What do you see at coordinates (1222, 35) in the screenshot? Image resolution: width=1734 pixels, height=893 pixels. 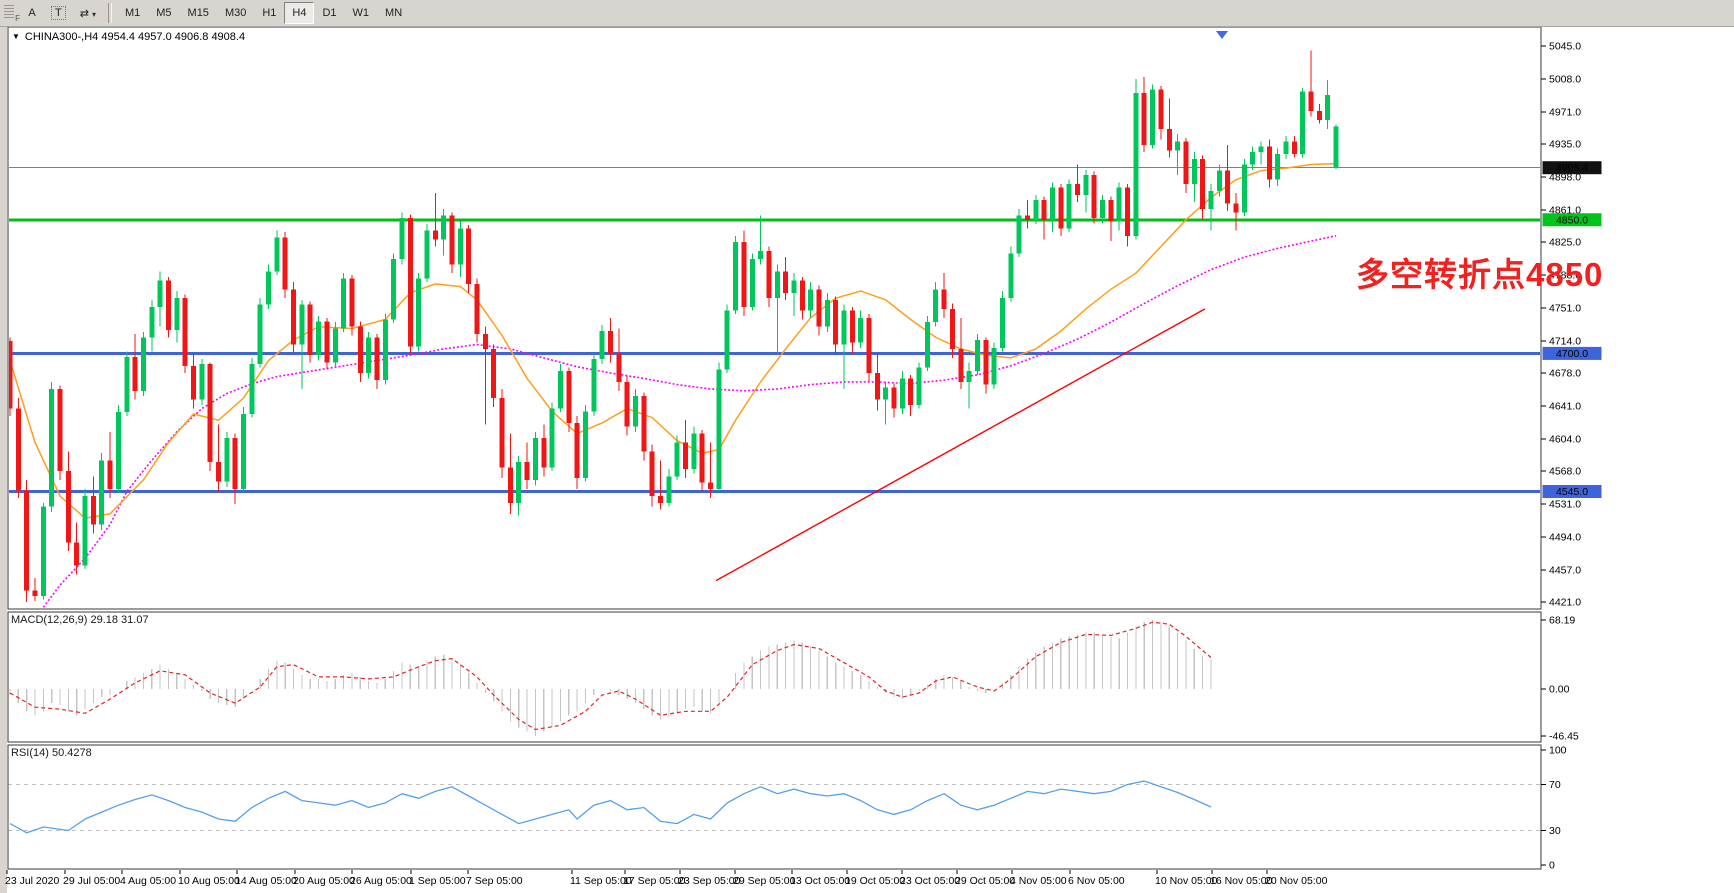 I see `chart-object-marker-icon` at bounding box center [1222, 35].